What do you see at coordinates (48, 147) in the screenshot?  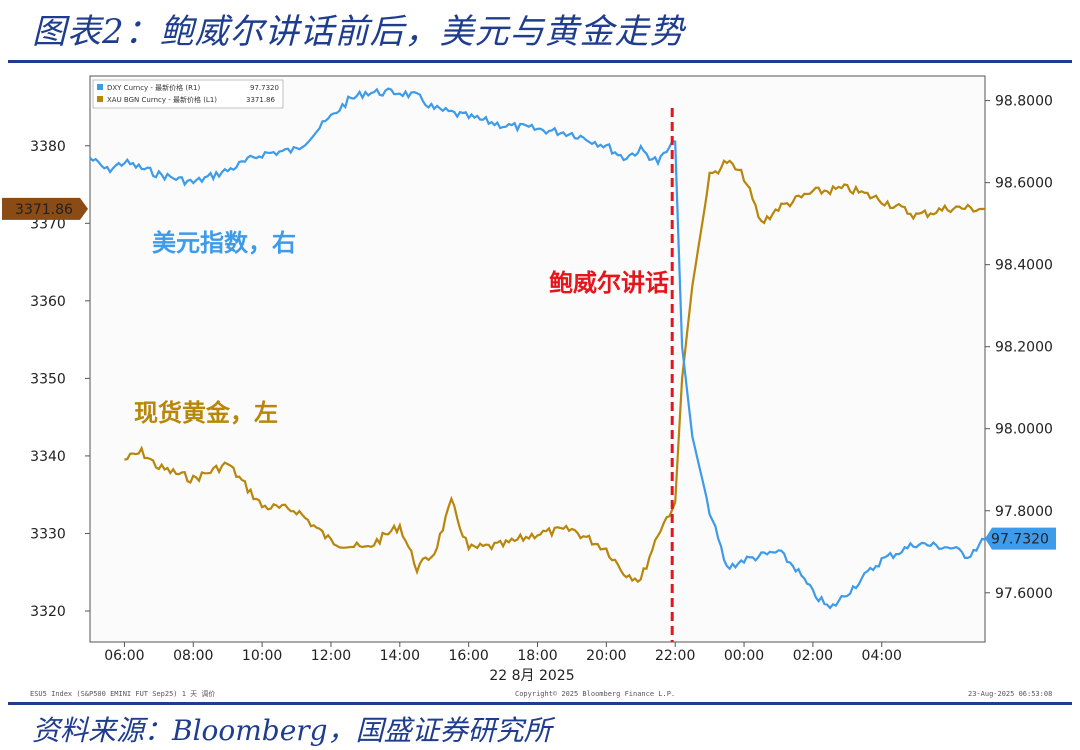 I see `left-tick-label: 3380` at bounding box center [48, 147].